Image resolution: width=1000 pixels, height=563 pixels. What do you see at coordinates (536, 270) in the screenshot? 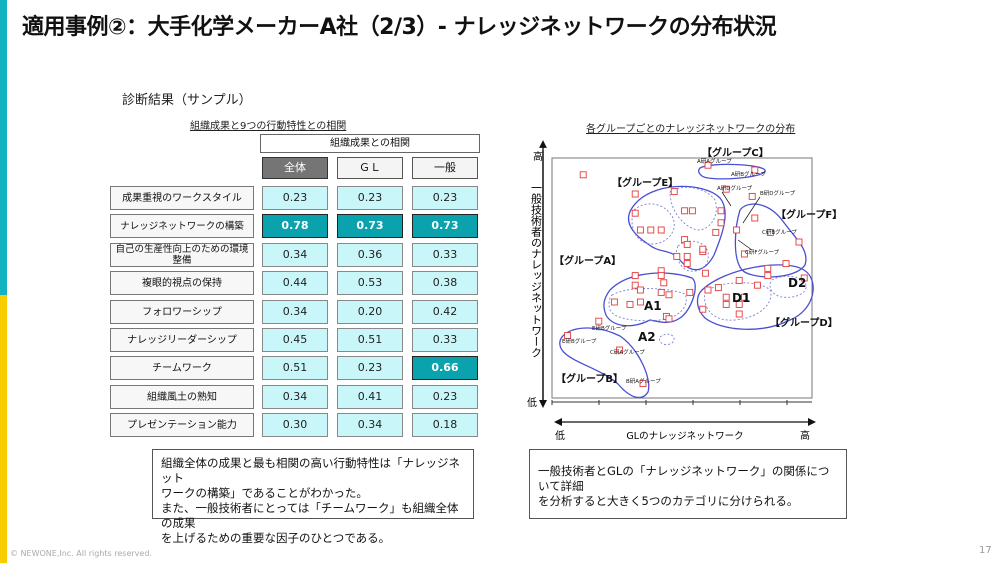
I see `y-axis-title: 一般技術者のナレッジネットワーク` at bounding box center [536, 270].